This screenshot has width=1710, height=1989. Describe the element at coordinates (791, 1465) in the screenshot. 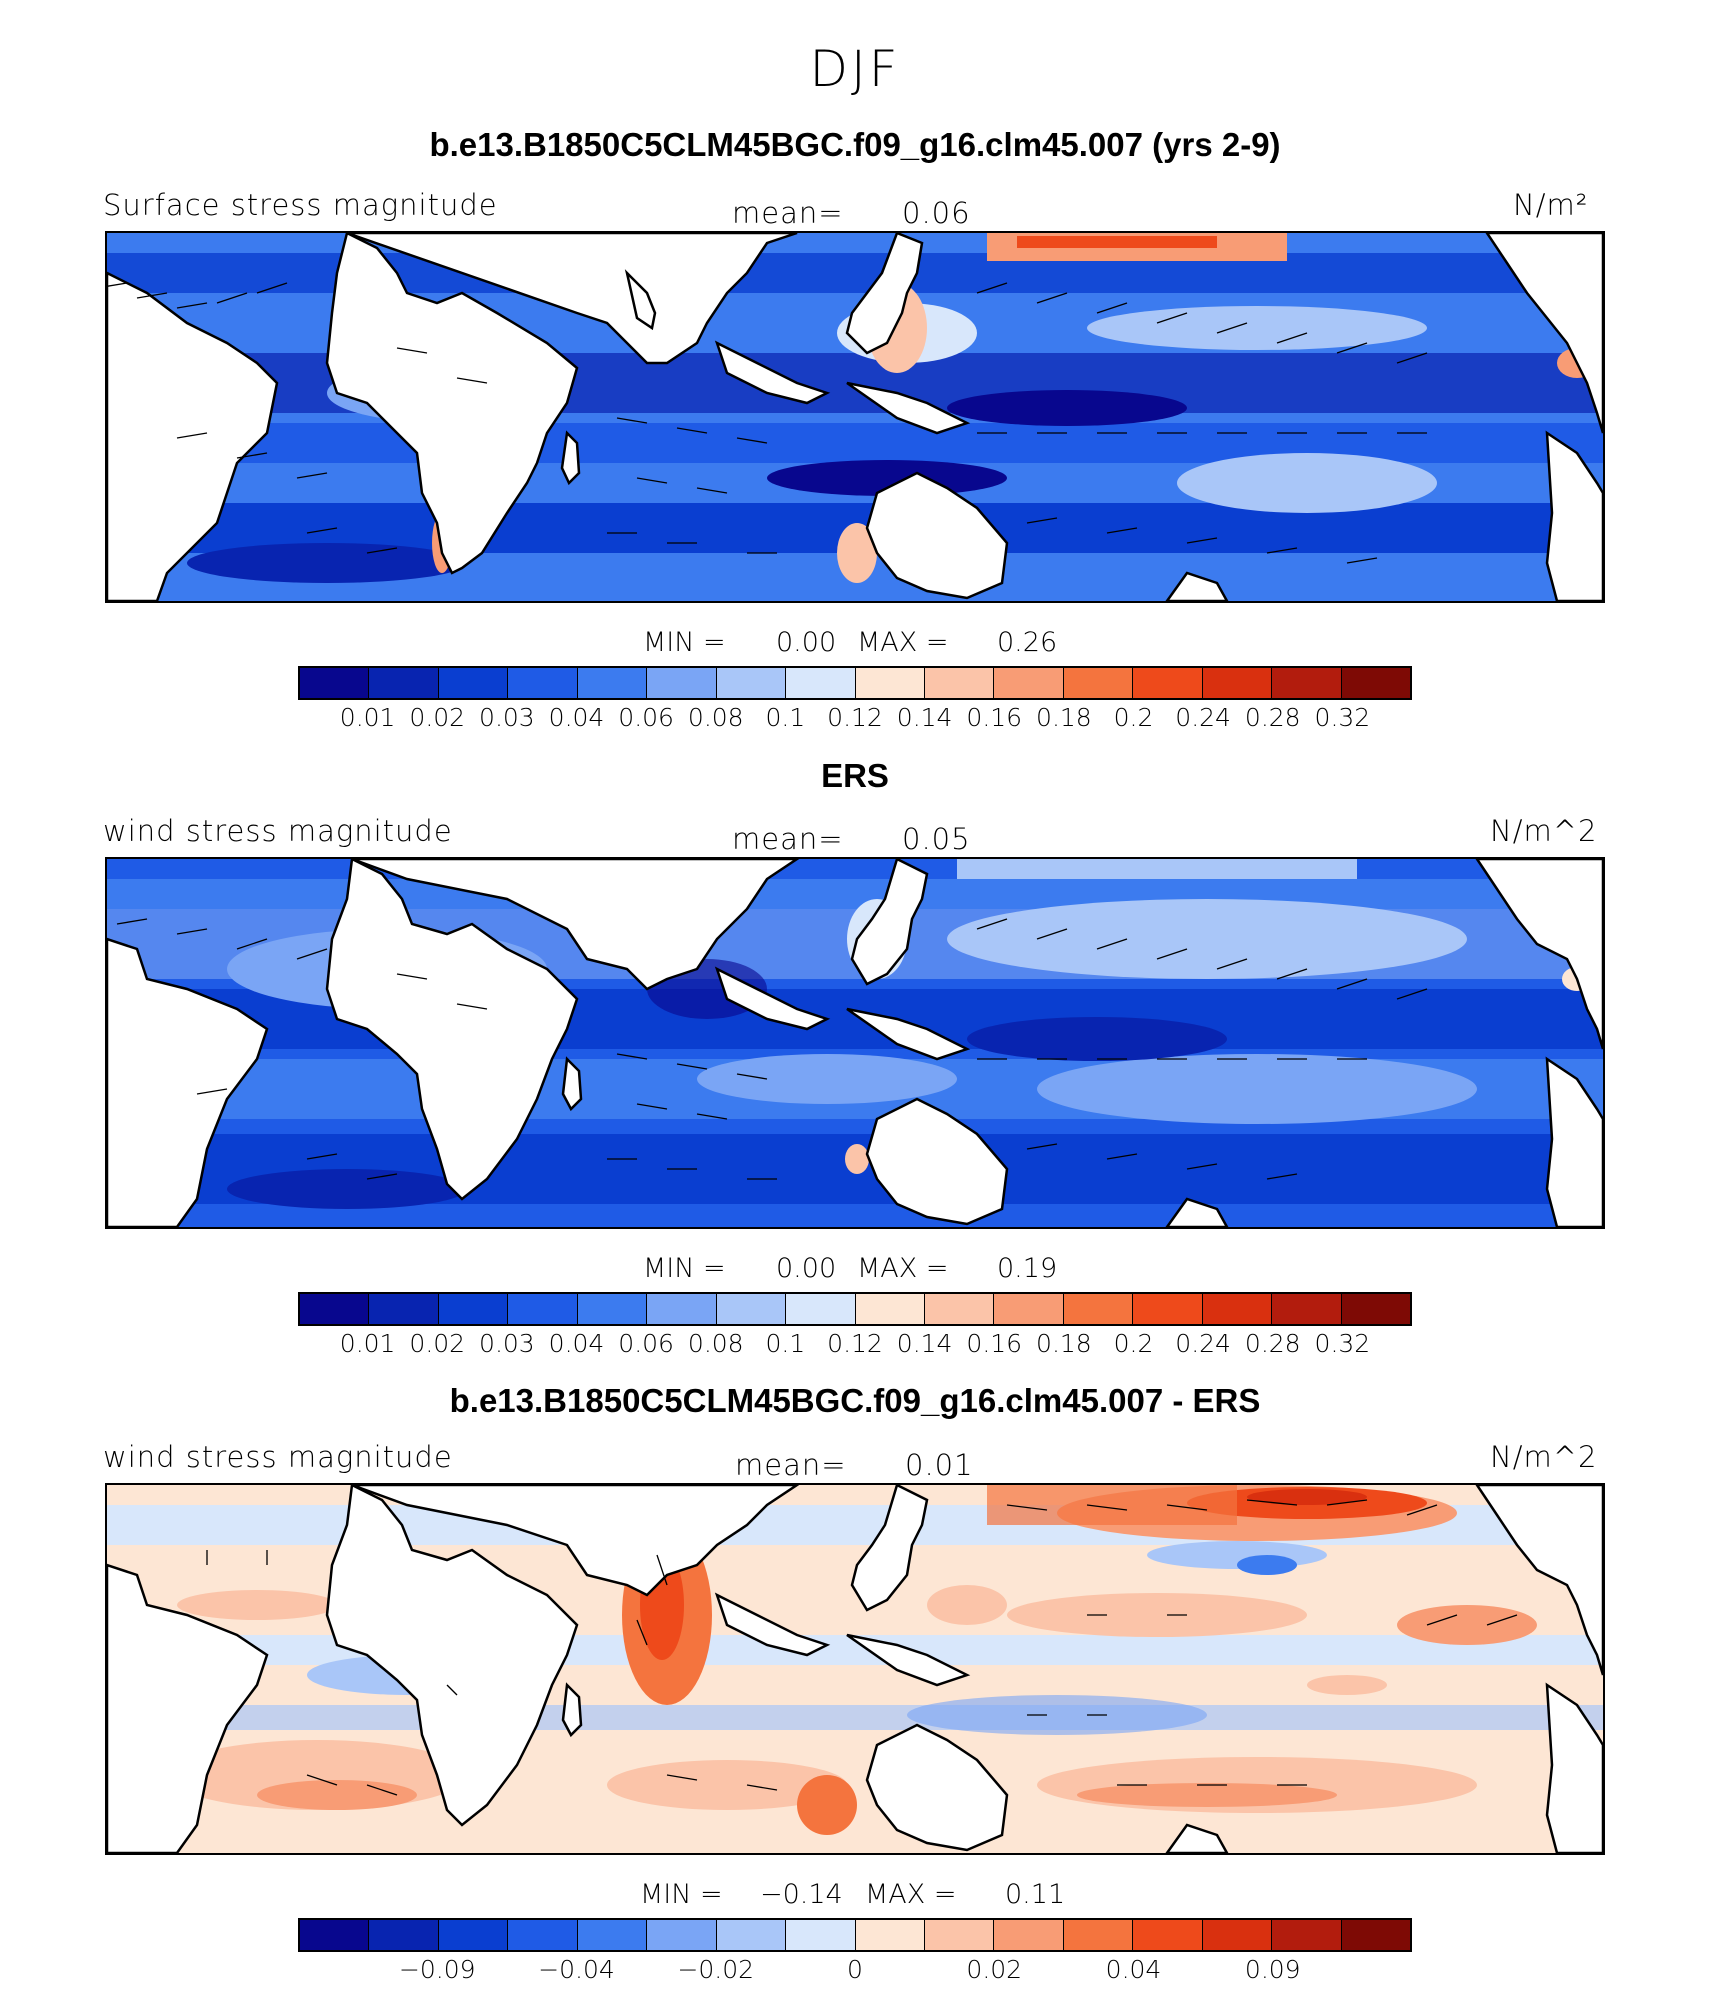

I see `panel-3-mean-label: mean=` at that location.